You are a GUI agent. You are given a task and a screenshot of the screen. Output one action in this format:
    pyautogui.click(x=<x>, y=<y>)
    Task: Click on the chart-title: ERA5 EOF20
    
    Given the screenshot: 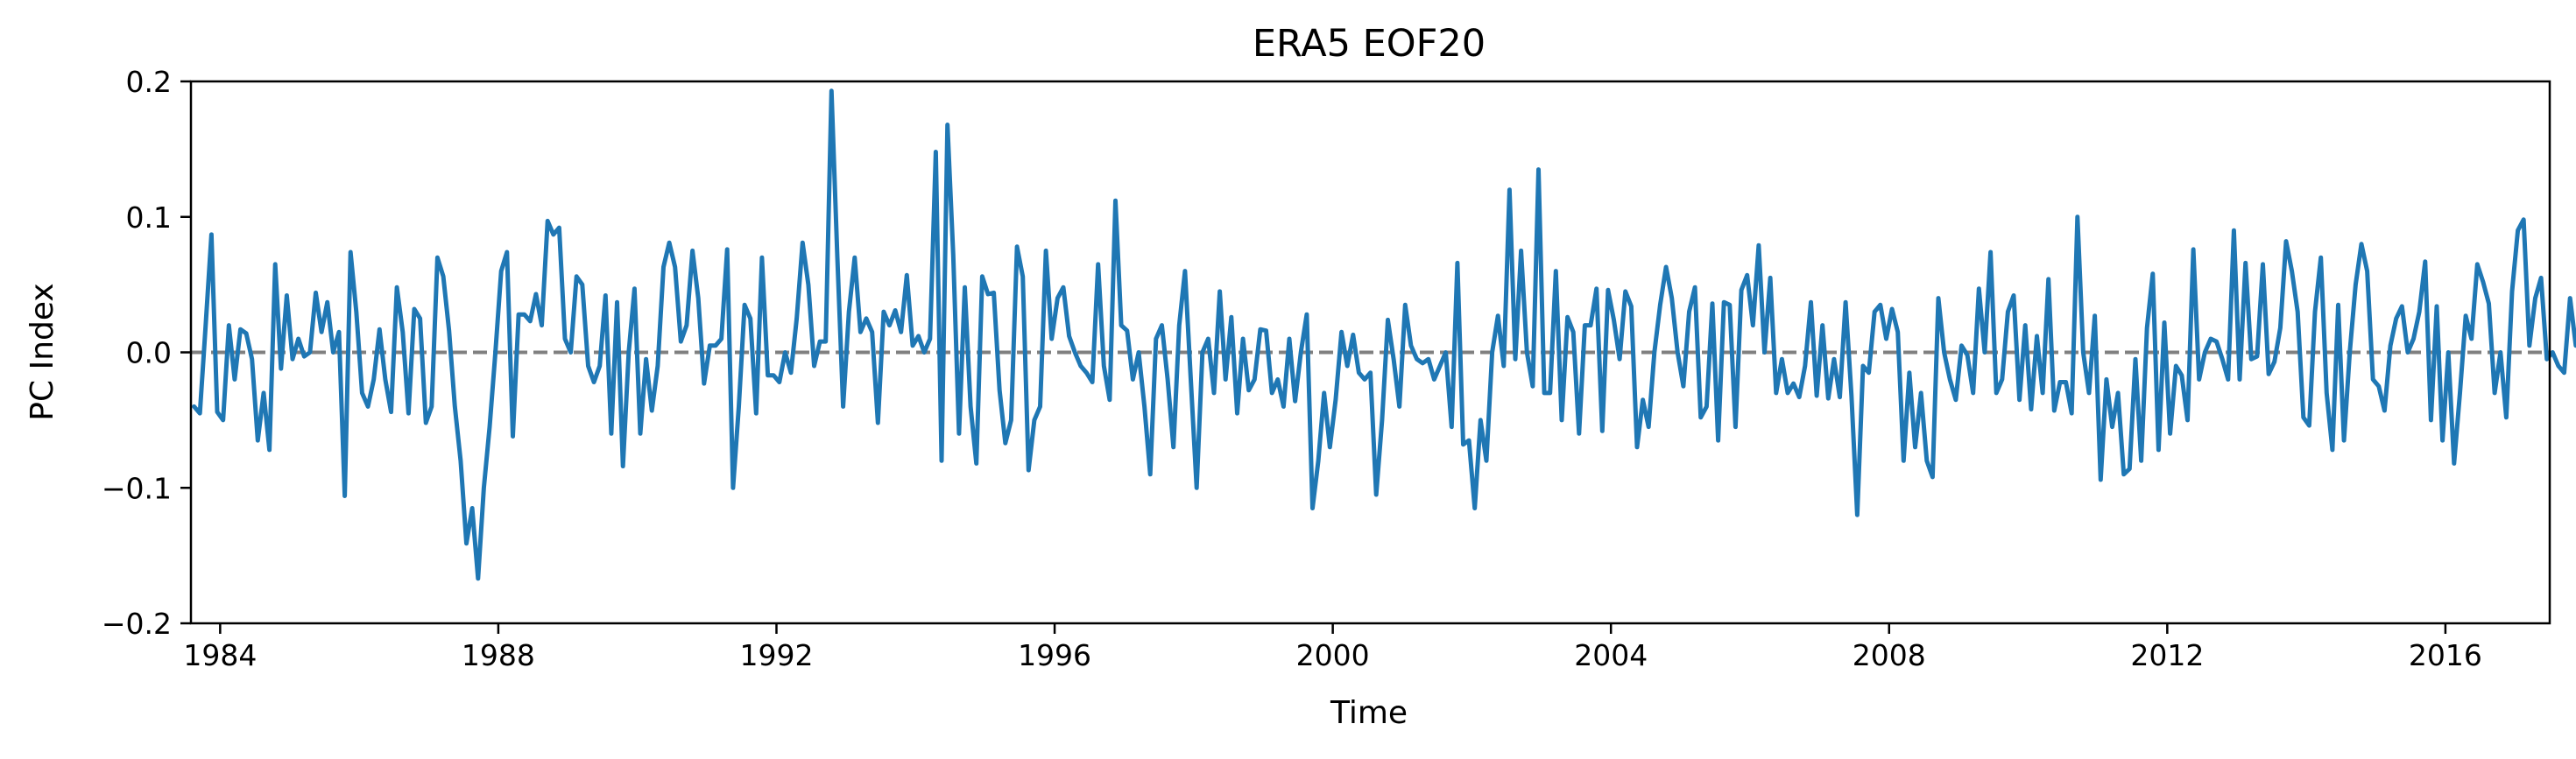 What is the action you would take?
    pyautogui.click(x=1369, y=44)
    